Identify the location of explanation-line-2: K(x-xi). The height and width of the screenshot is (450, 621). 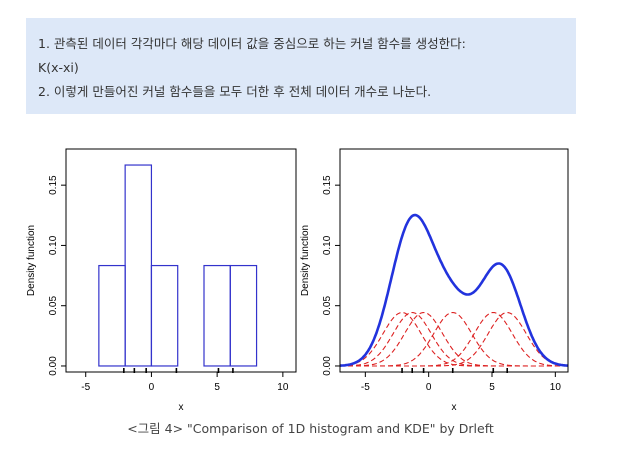
(58, 67).